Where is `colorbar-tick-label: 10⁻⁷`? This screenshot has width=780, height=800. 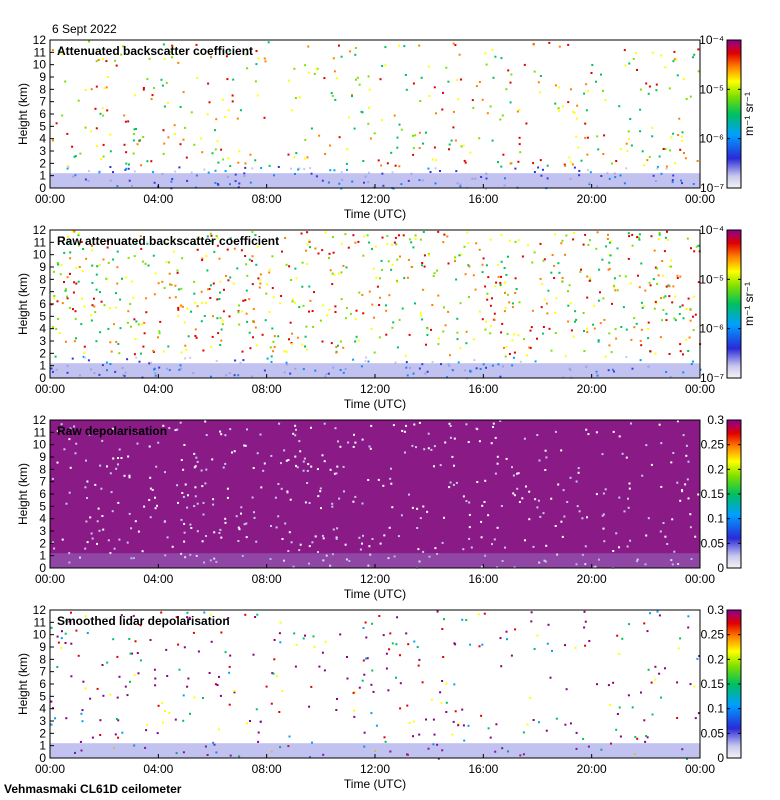
colorbar-tick-label: 10⁻⁷ is located at coordinates (712, 378).